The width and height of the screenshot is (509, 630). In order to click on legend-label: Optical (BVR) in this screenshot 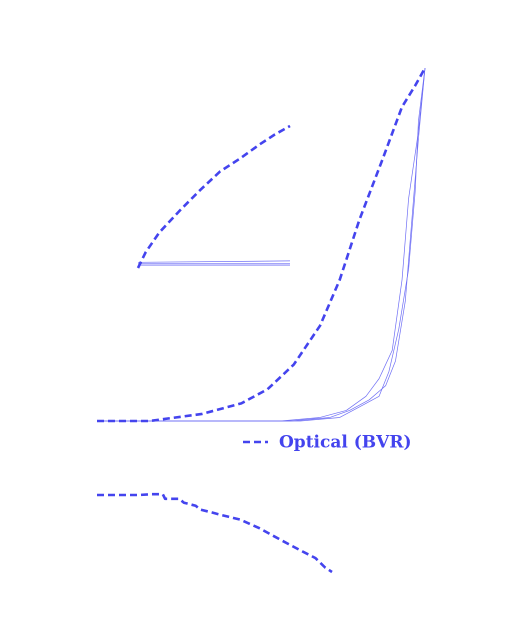, I will do `click(345, 443)`.